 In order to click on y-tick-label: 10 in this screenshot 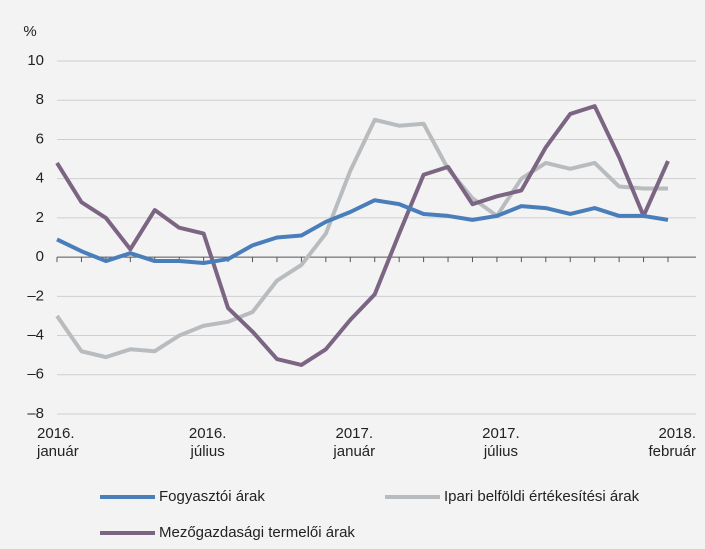, I will do `click(35, 60)`.